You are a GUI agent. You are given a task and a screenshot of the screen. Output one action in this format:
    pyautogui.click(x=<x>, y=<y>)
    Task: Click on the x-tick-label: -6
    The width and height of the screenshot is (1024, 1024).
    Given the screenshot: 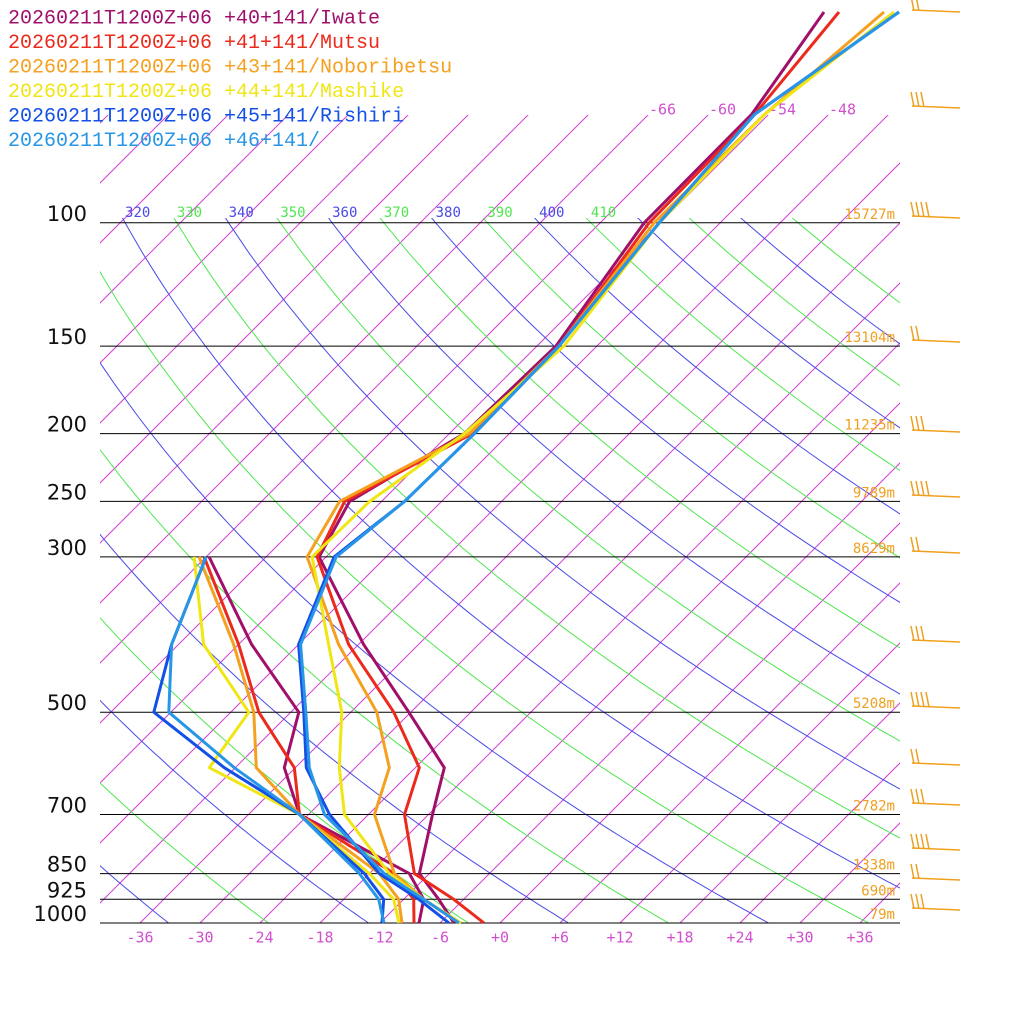 What is the action you would take?
    pyautogui.click(x=440, y=938)
    